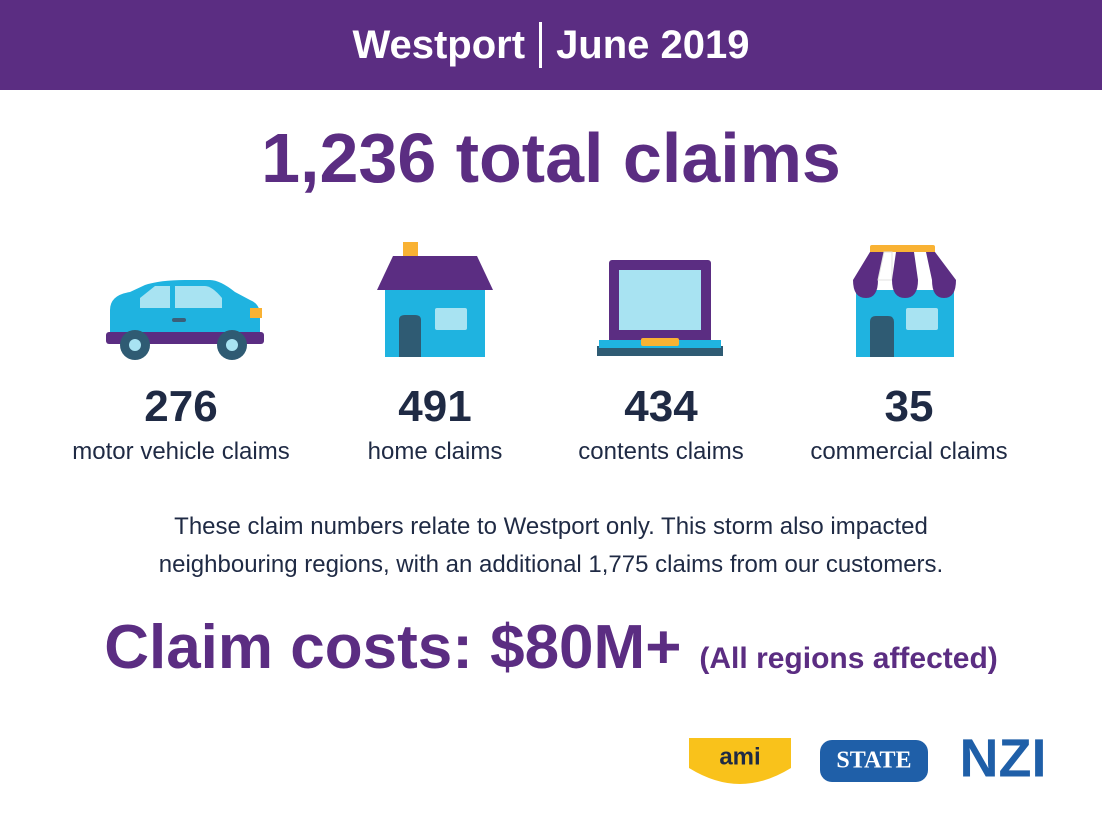  What do you see at coordinates (393, 647) in the screenshot?
I see `costs-main: Claim costs: $80M+` at bounding box center [393, 647].